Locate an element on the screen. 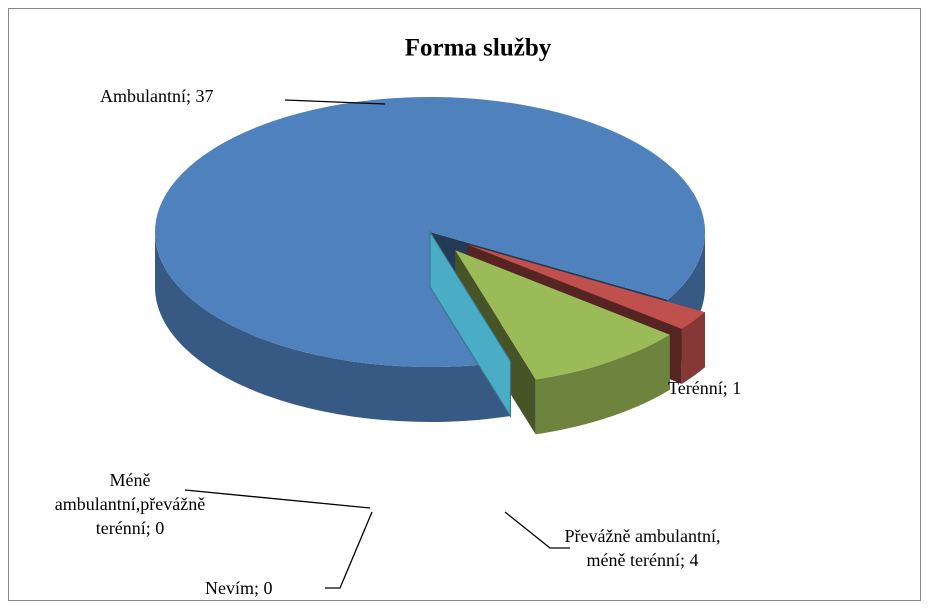  data-label: Nevím; 0 is located at coordinates (265, 588).